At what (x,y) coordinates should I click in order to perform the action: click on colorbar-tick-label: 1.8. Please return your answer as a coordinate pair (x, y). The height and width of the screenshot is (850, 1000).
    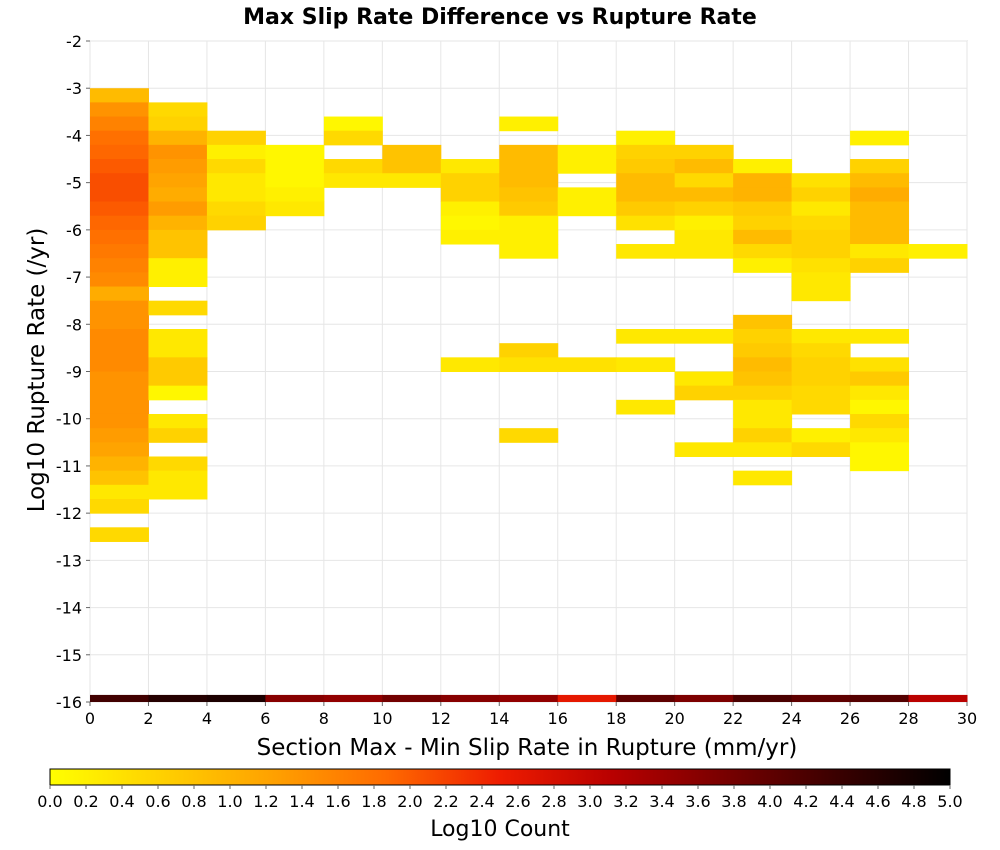
    Looking at the image, I should click on (373, 801).